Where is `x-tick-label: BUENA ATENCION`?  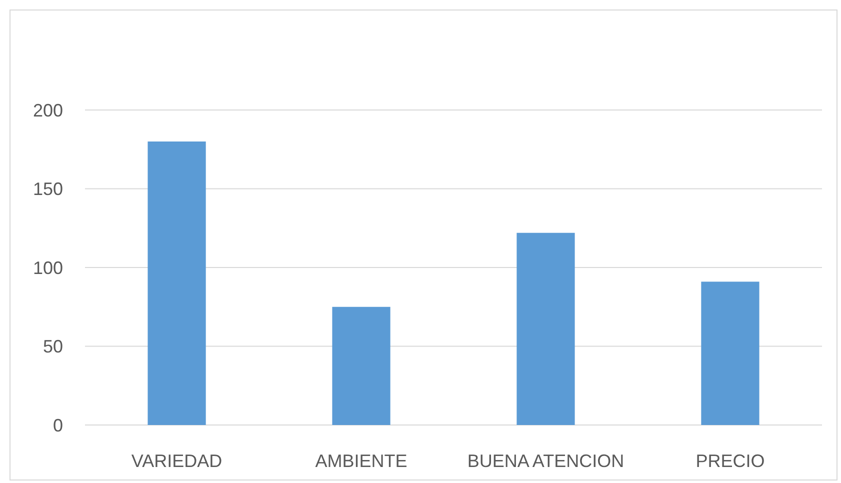
x-tick-label: BUENA ATENCION is located at coordinates (545, 461).